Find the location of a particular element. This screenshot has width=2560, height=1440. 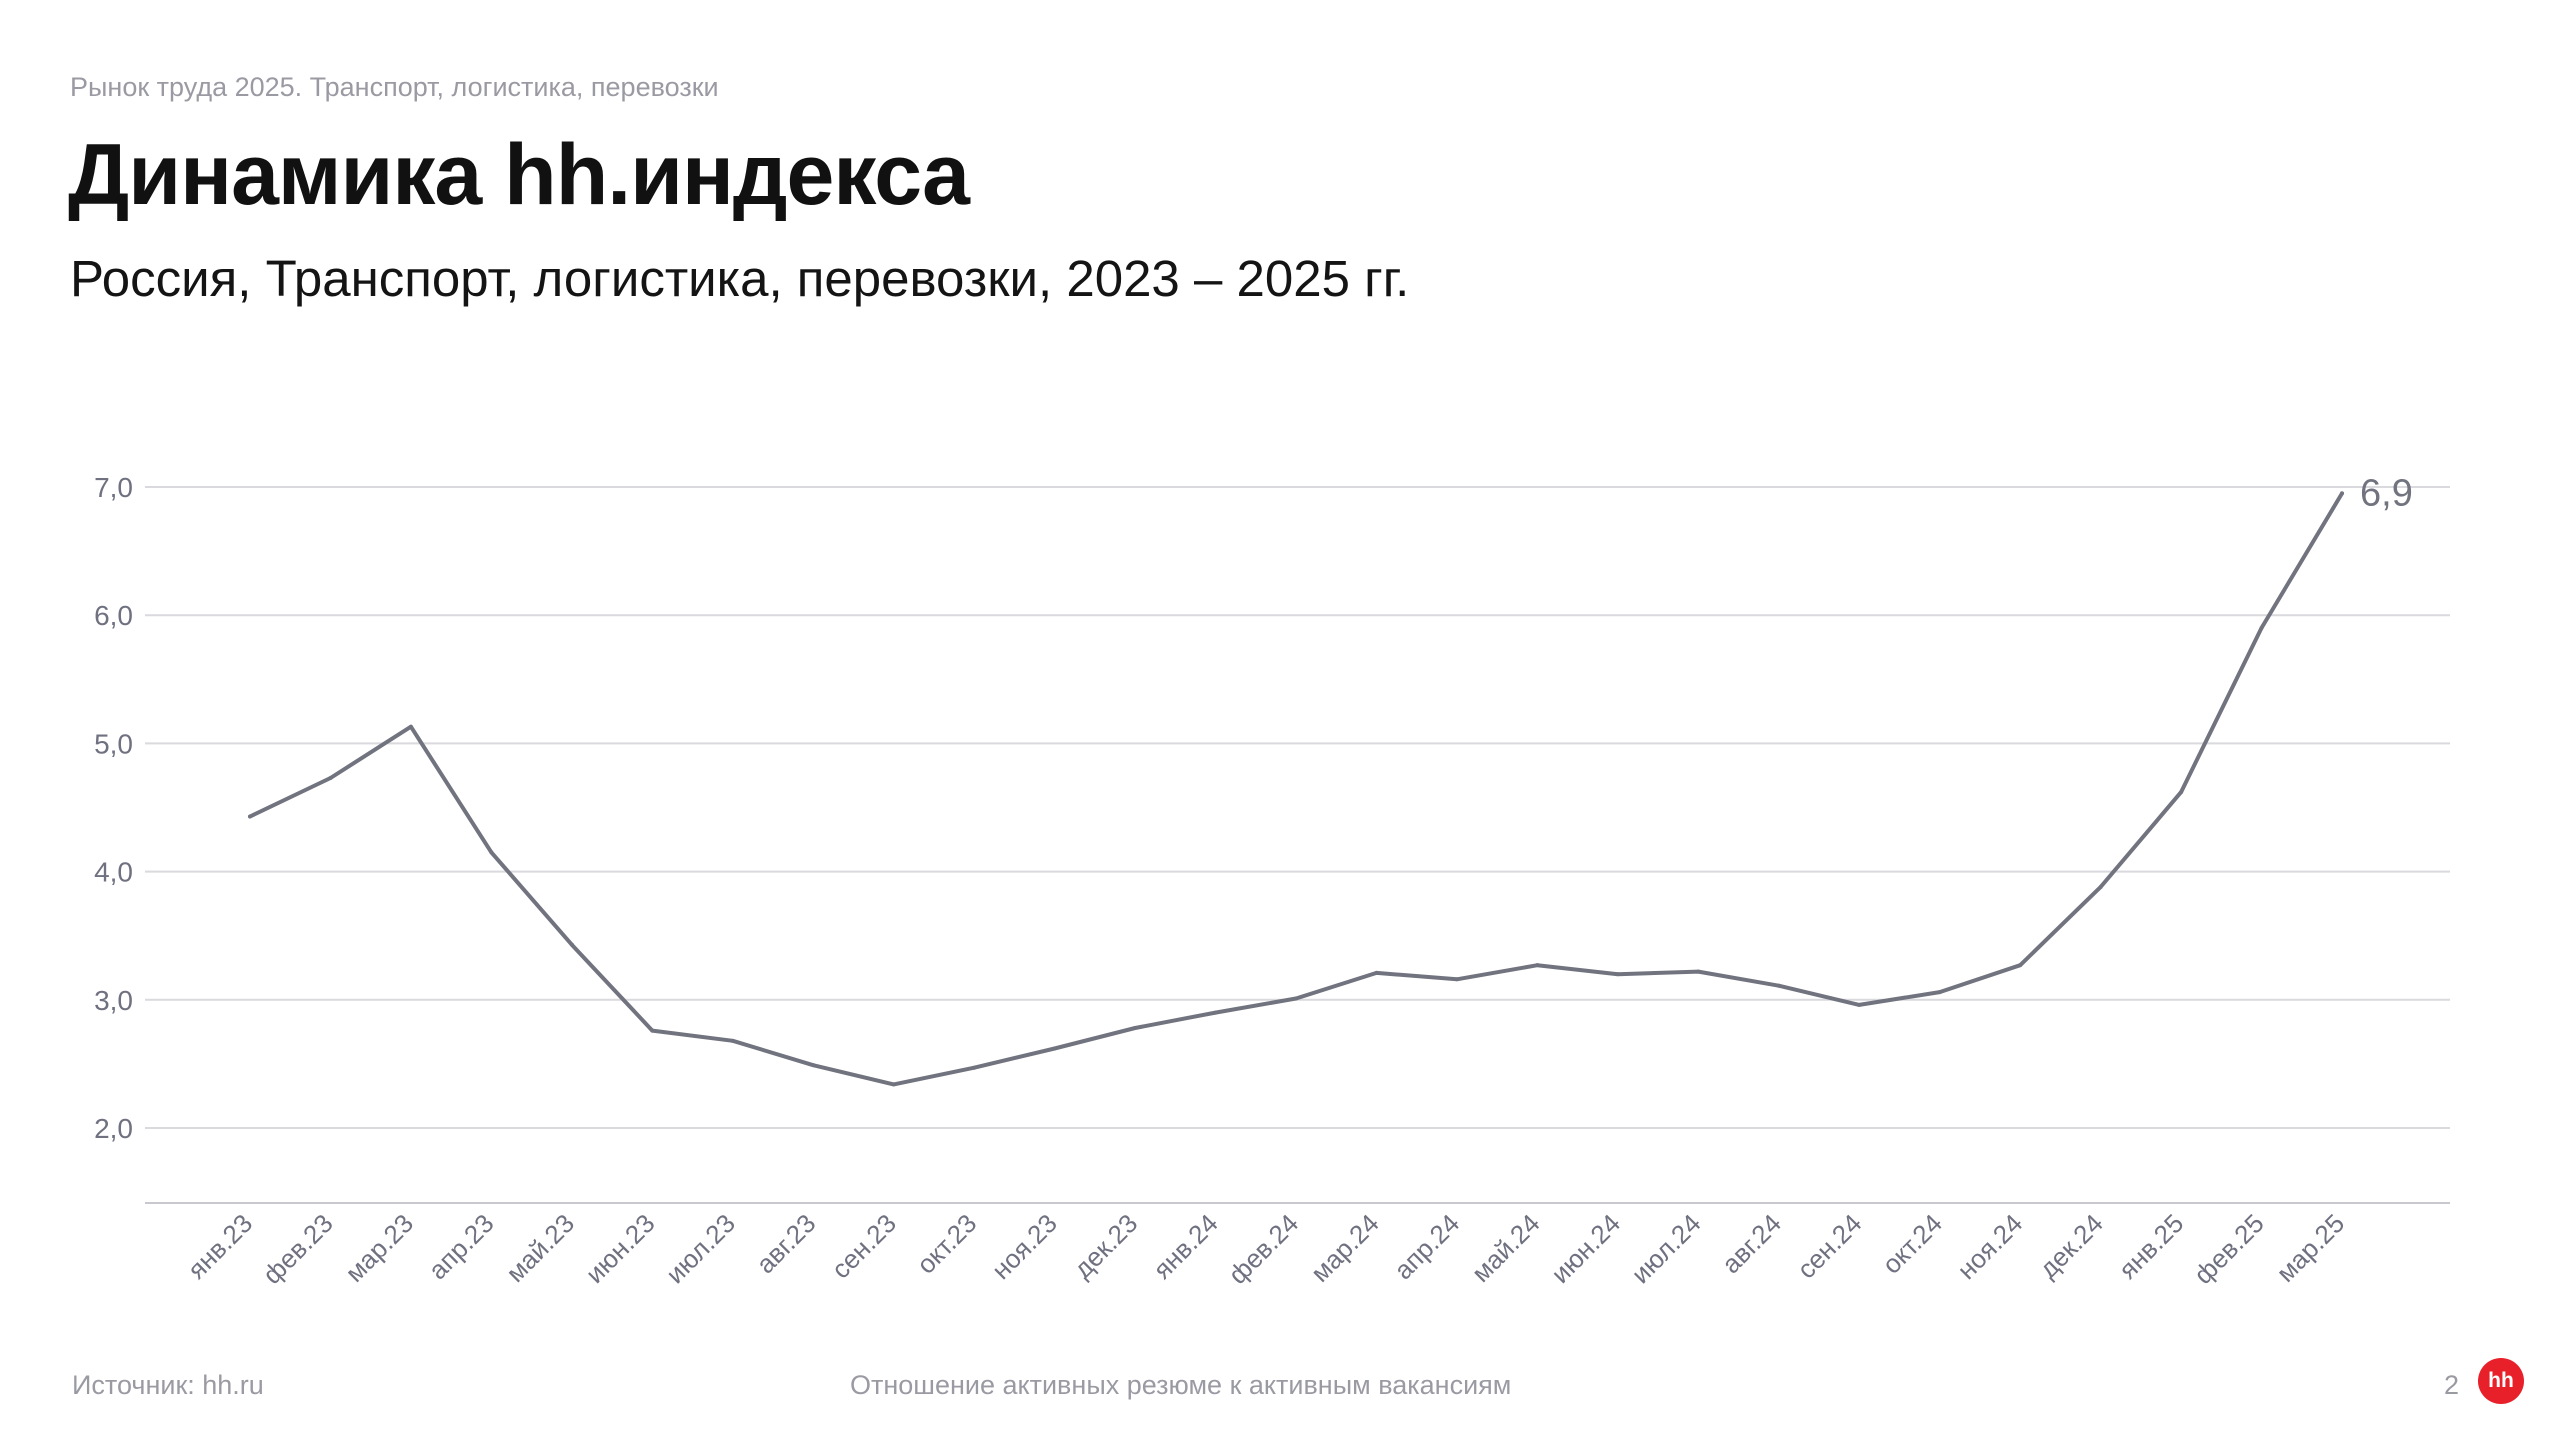

x-tick-label: янв.25 is located at coordinates (2151, 1246).